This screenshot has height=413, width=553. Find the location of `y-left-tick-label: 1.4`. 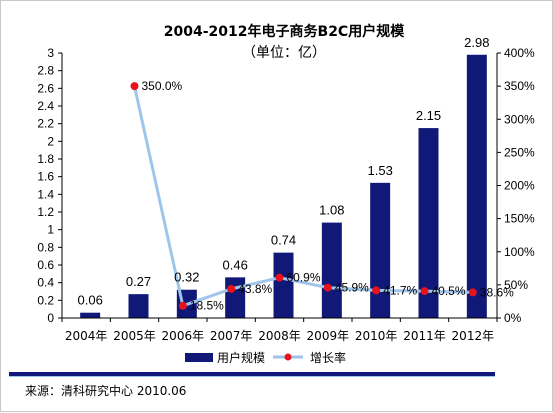

y-left-tick-label: 1.4 is located at coordinates (45, 194).